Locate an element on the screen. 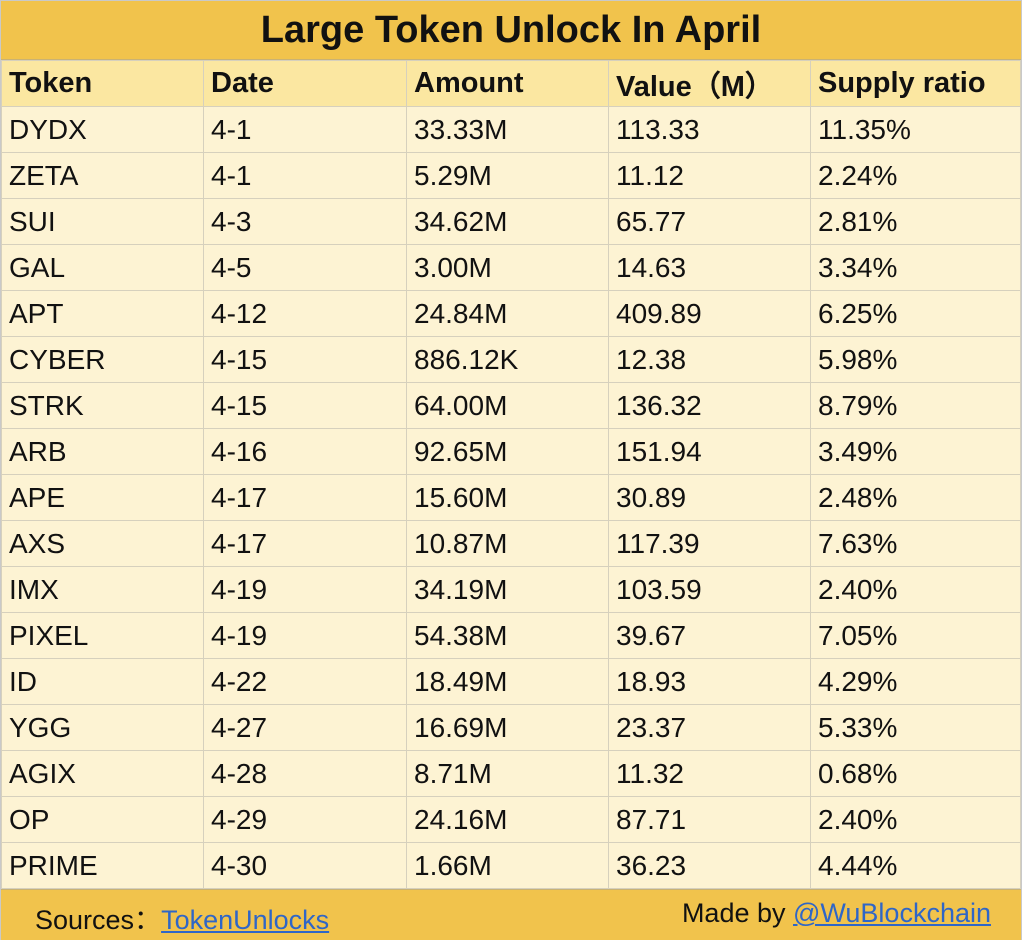 Image resolution: width=1022 pixels, height=940 pixels. cell-supply-ratio: 6.25% is located at coordinates (915, 313).